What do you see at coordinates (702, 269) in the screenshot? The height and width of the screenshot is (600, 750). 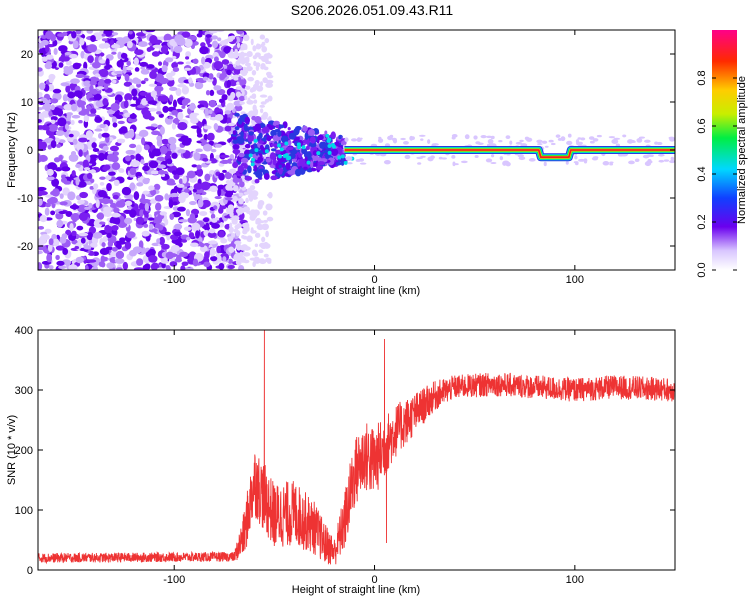 I see `colorbar-tick-label: 0.0` at bounding box center [702, 269].